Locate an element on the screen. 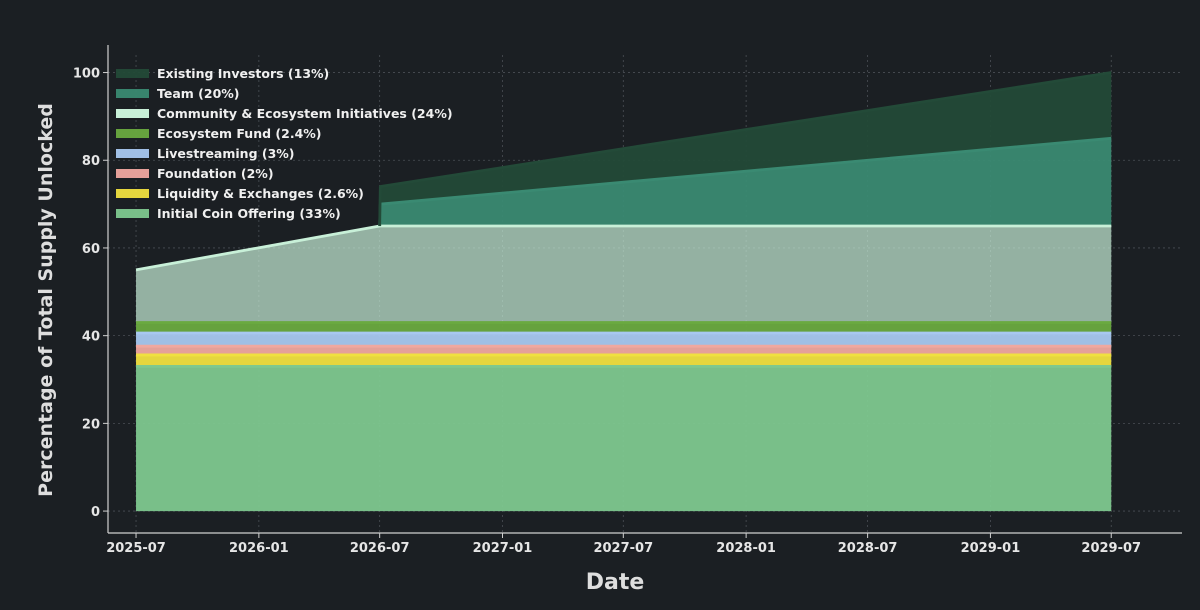 The width and height of the screenshot is (1200, 610). x-tick-label: 2025-07 is located at coordinates (136, 548).